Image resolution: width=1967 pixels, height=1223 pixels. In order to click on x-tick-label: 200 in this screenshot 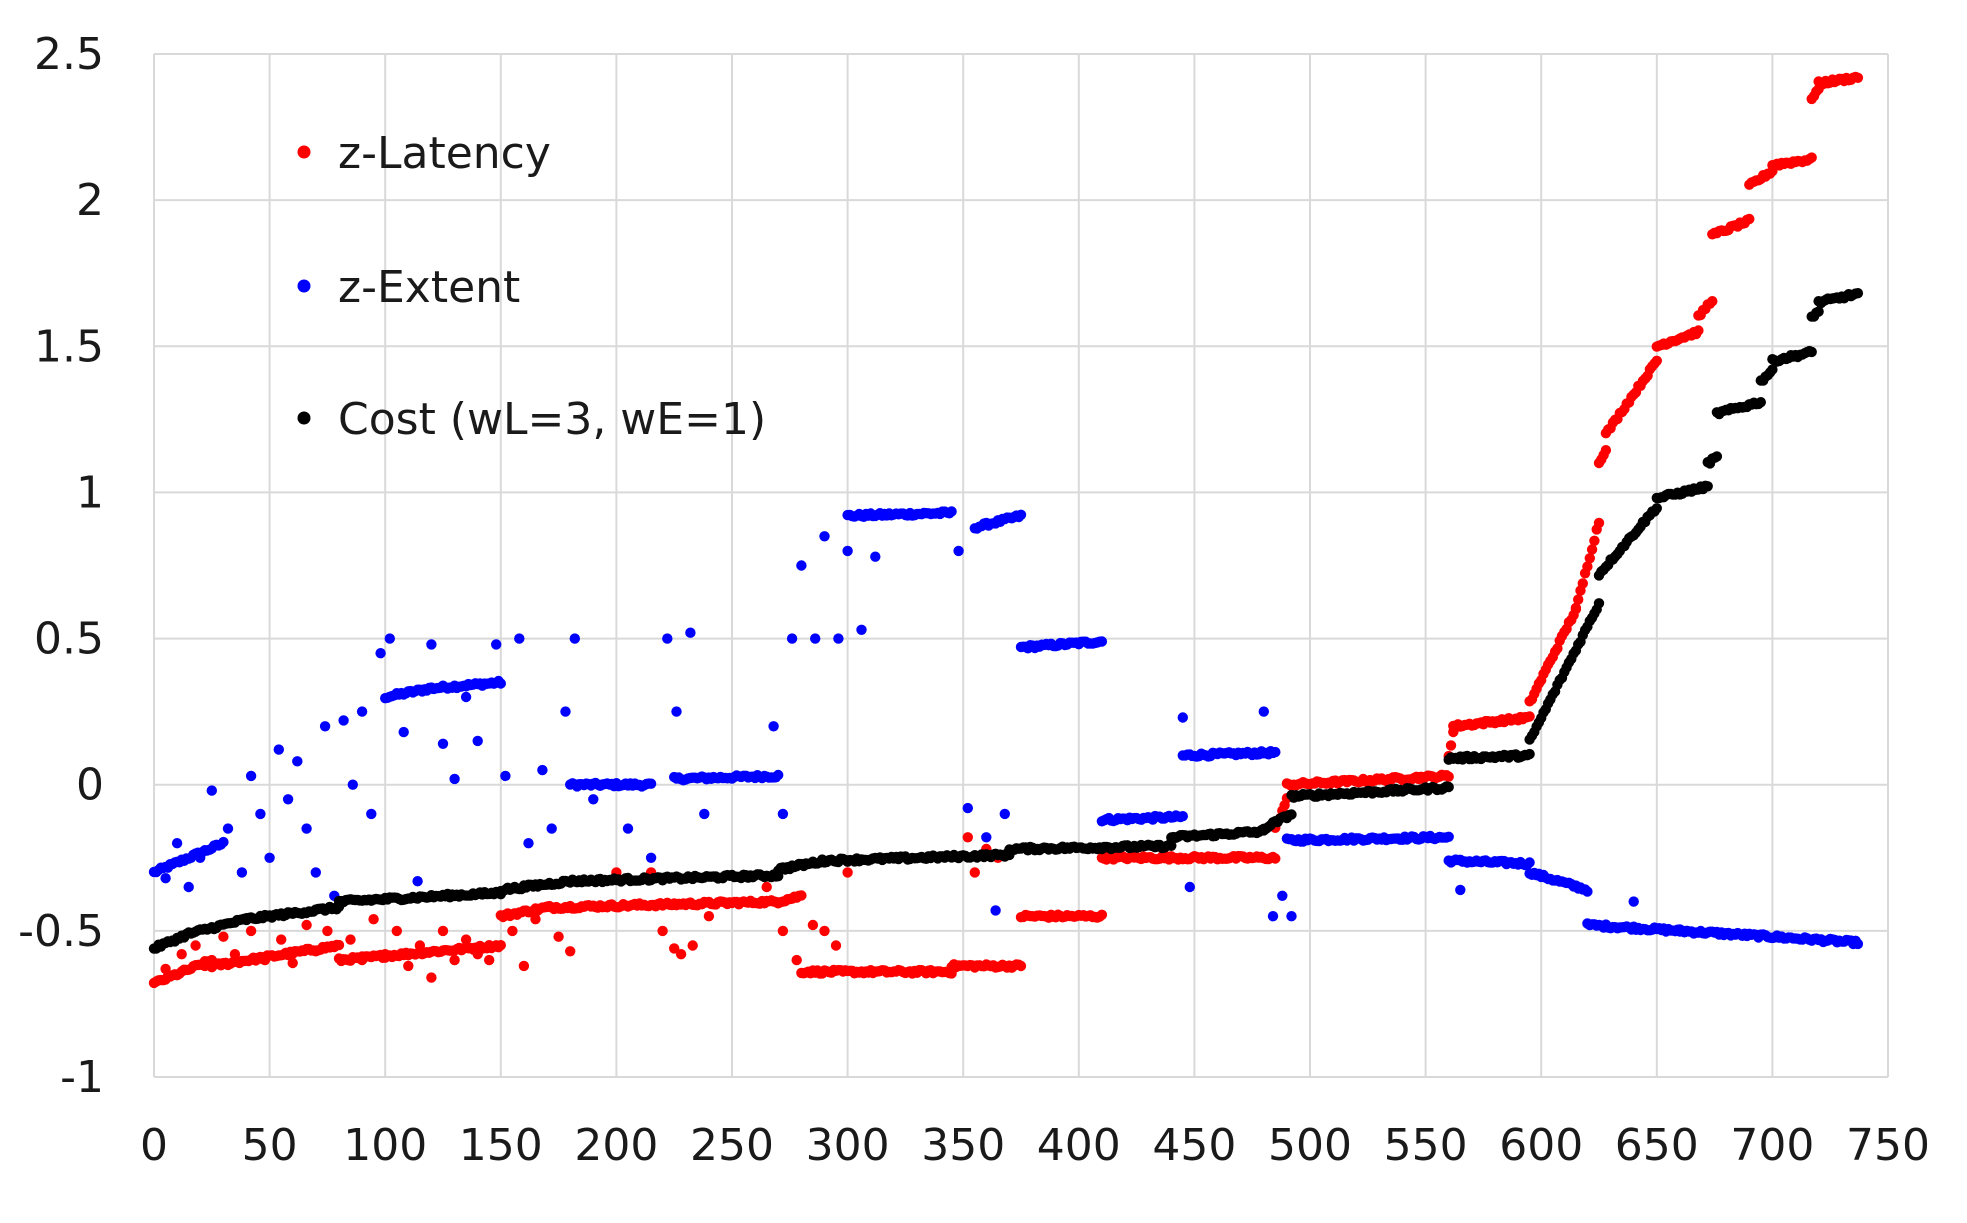, I will do `click(616, 1145)`.